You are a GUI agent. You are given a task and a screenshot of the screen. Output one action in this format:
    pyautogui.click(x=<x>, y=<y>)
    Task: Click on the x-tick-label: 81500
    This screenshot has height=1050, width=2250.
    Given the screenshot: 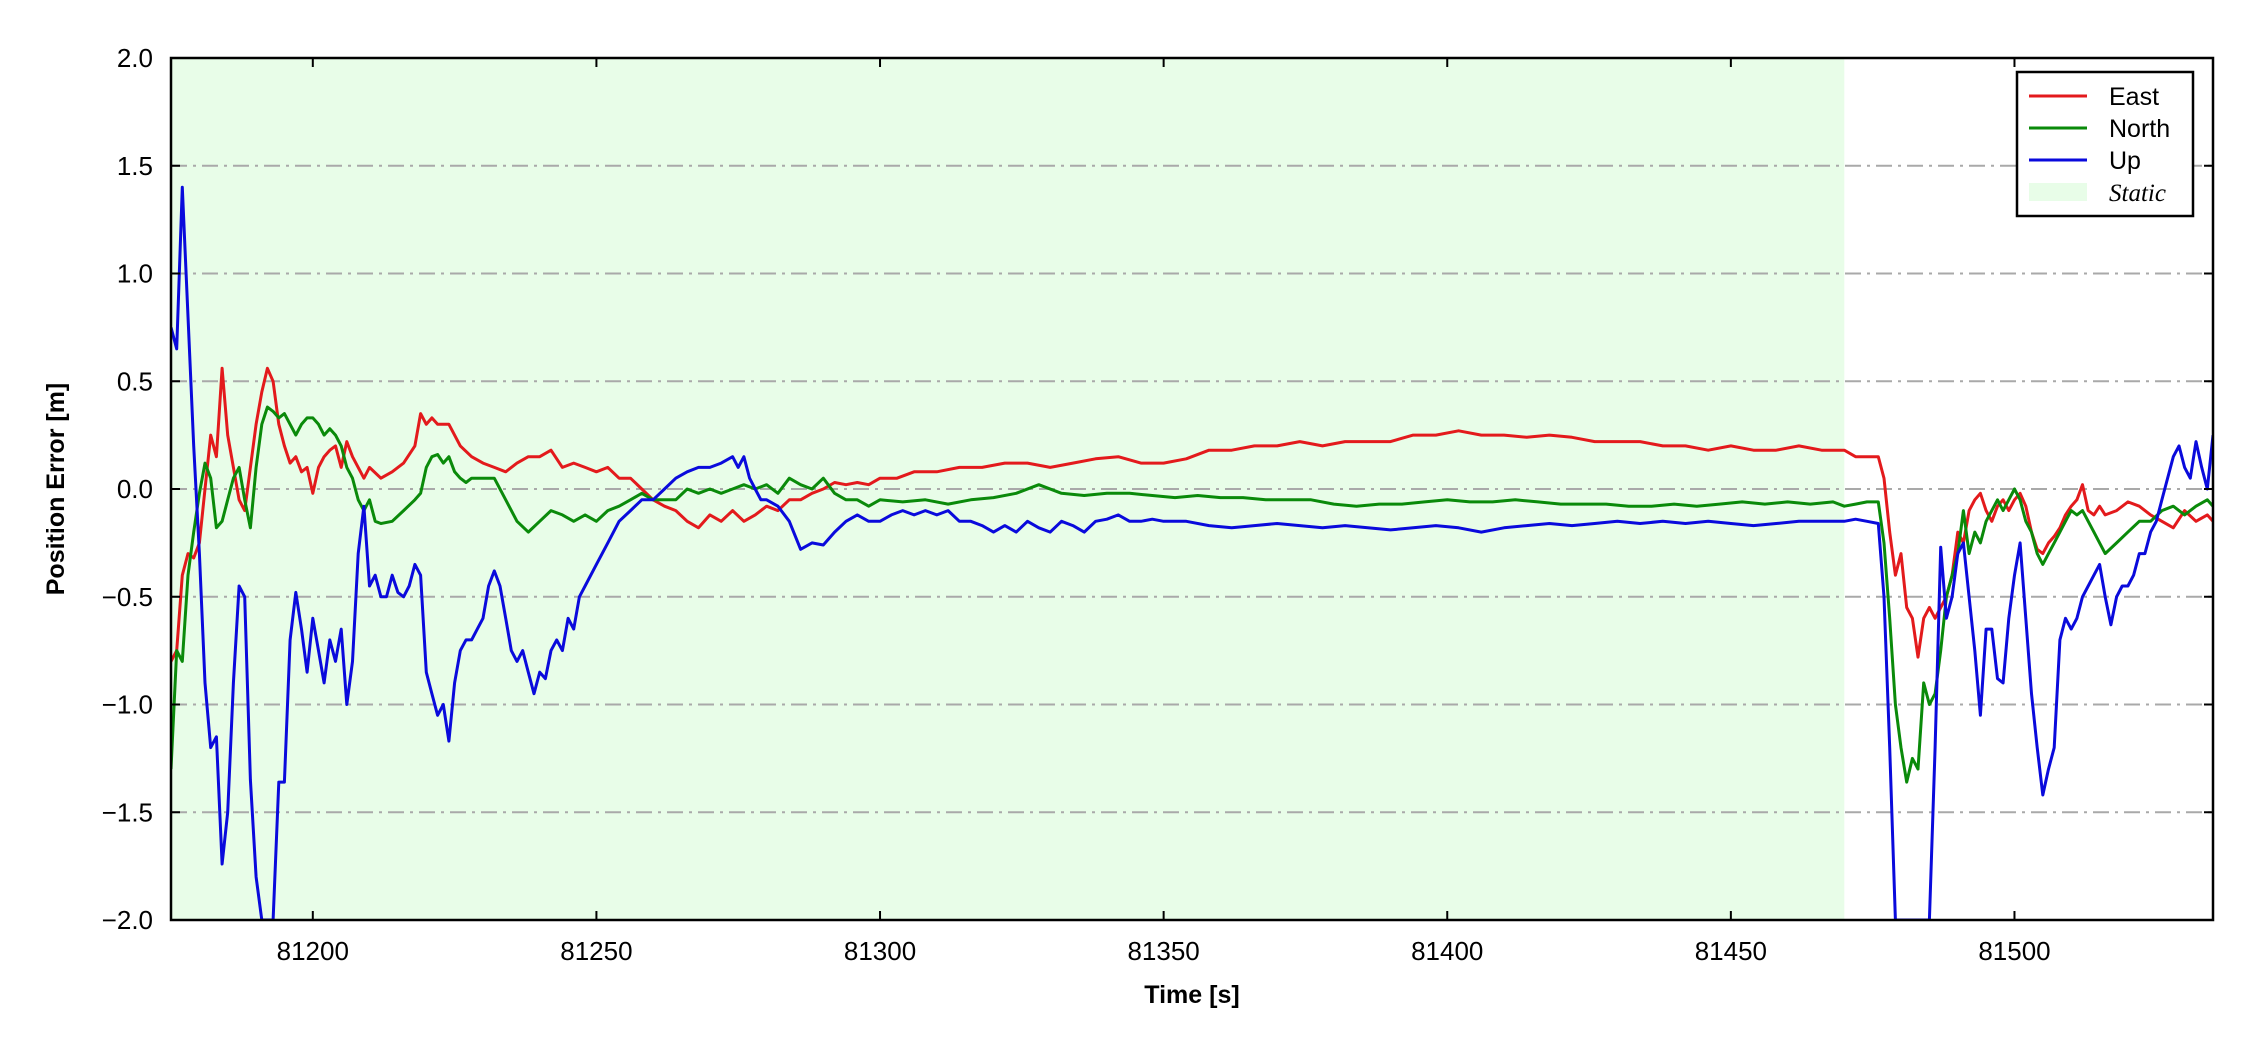 What is the action you would take?
    pyautogui.click(x=2014, y=951)
    